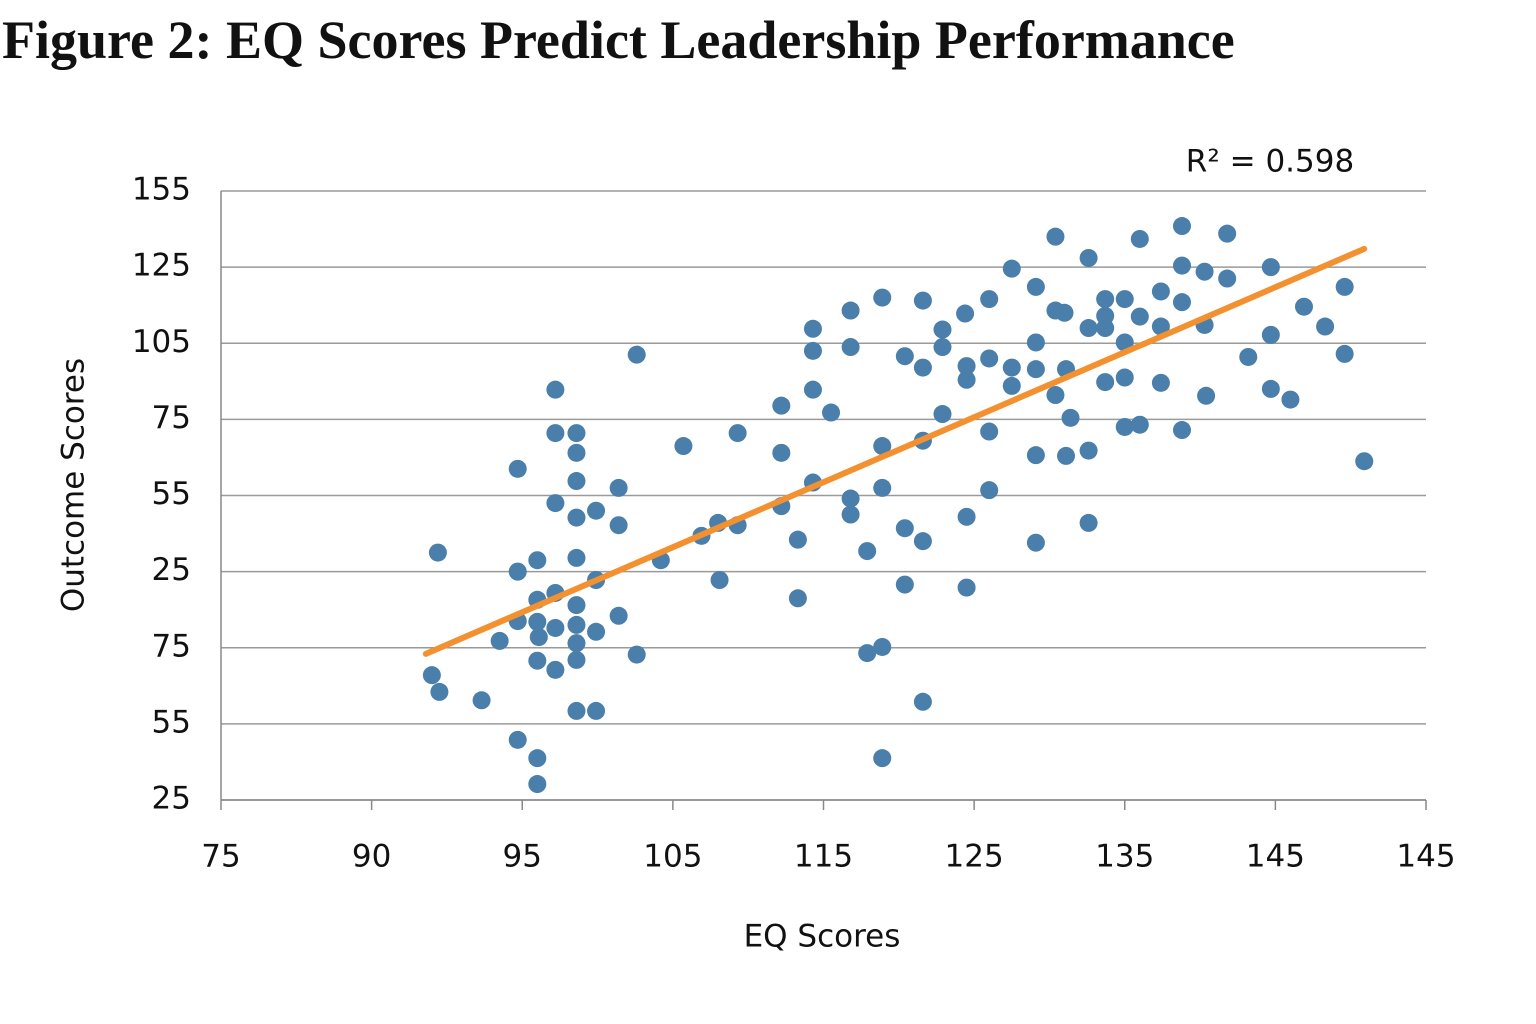 Image resolution: width=1536 pixels, height=1024 pixels. I want to click on y-tick-label: 155, so click(161, 190).